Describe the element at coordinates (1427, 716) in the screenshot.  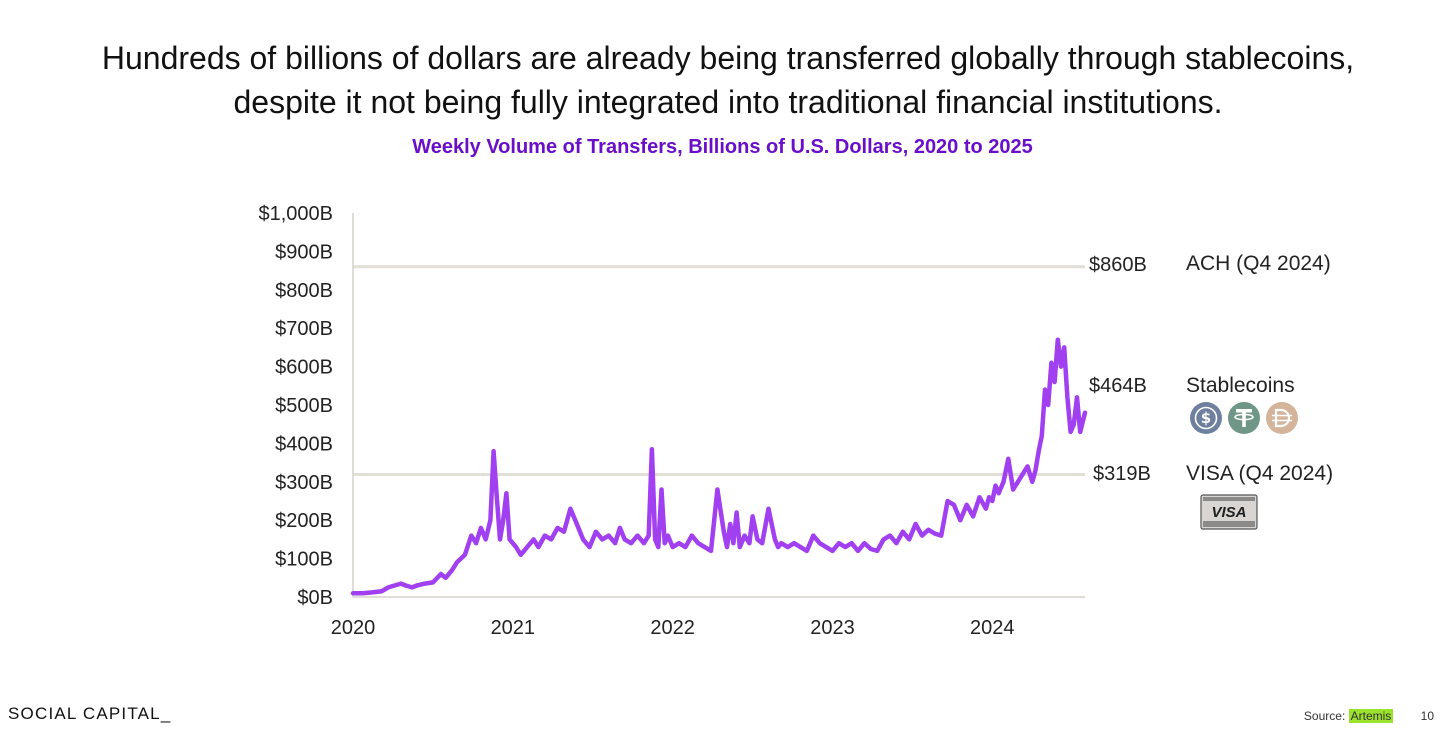
I see `page-number: 10` at that location.